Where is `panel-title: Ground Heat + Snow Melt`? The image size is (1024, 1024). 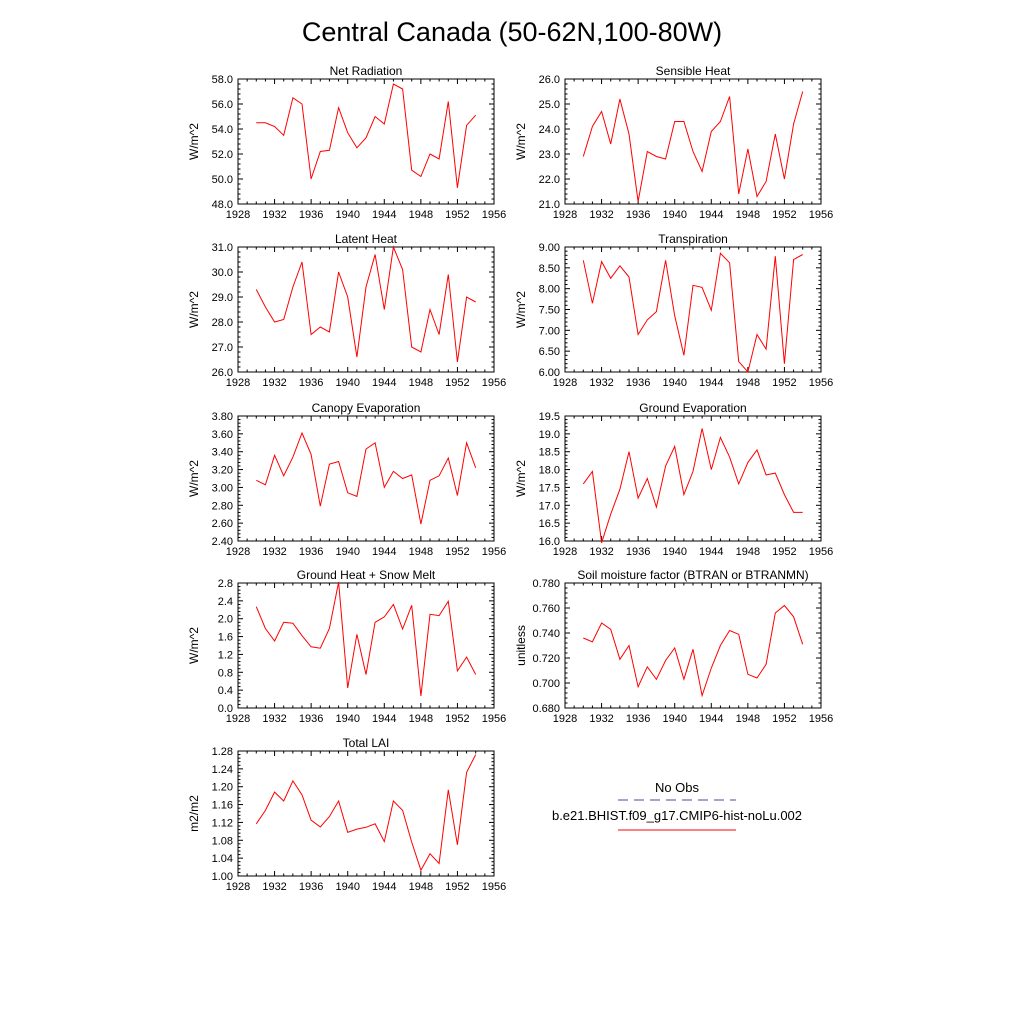 panel-title: Ground Heat + Snow Melt is located at coordinates (366, 575).